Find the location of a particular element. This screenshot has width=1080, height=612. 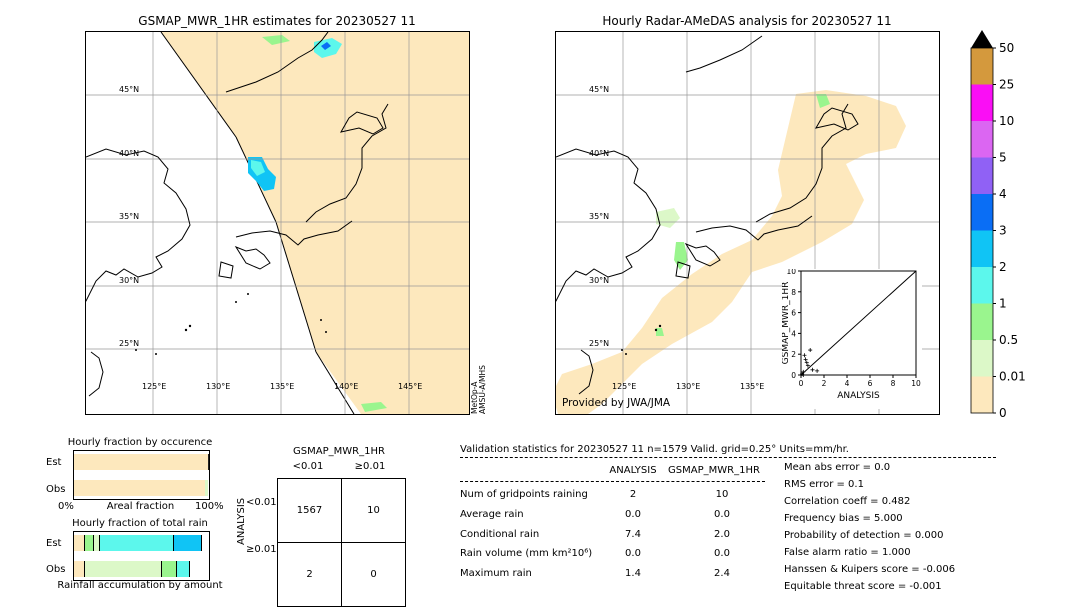

y-tick-label: 10 is located at coordinates (791, 272).